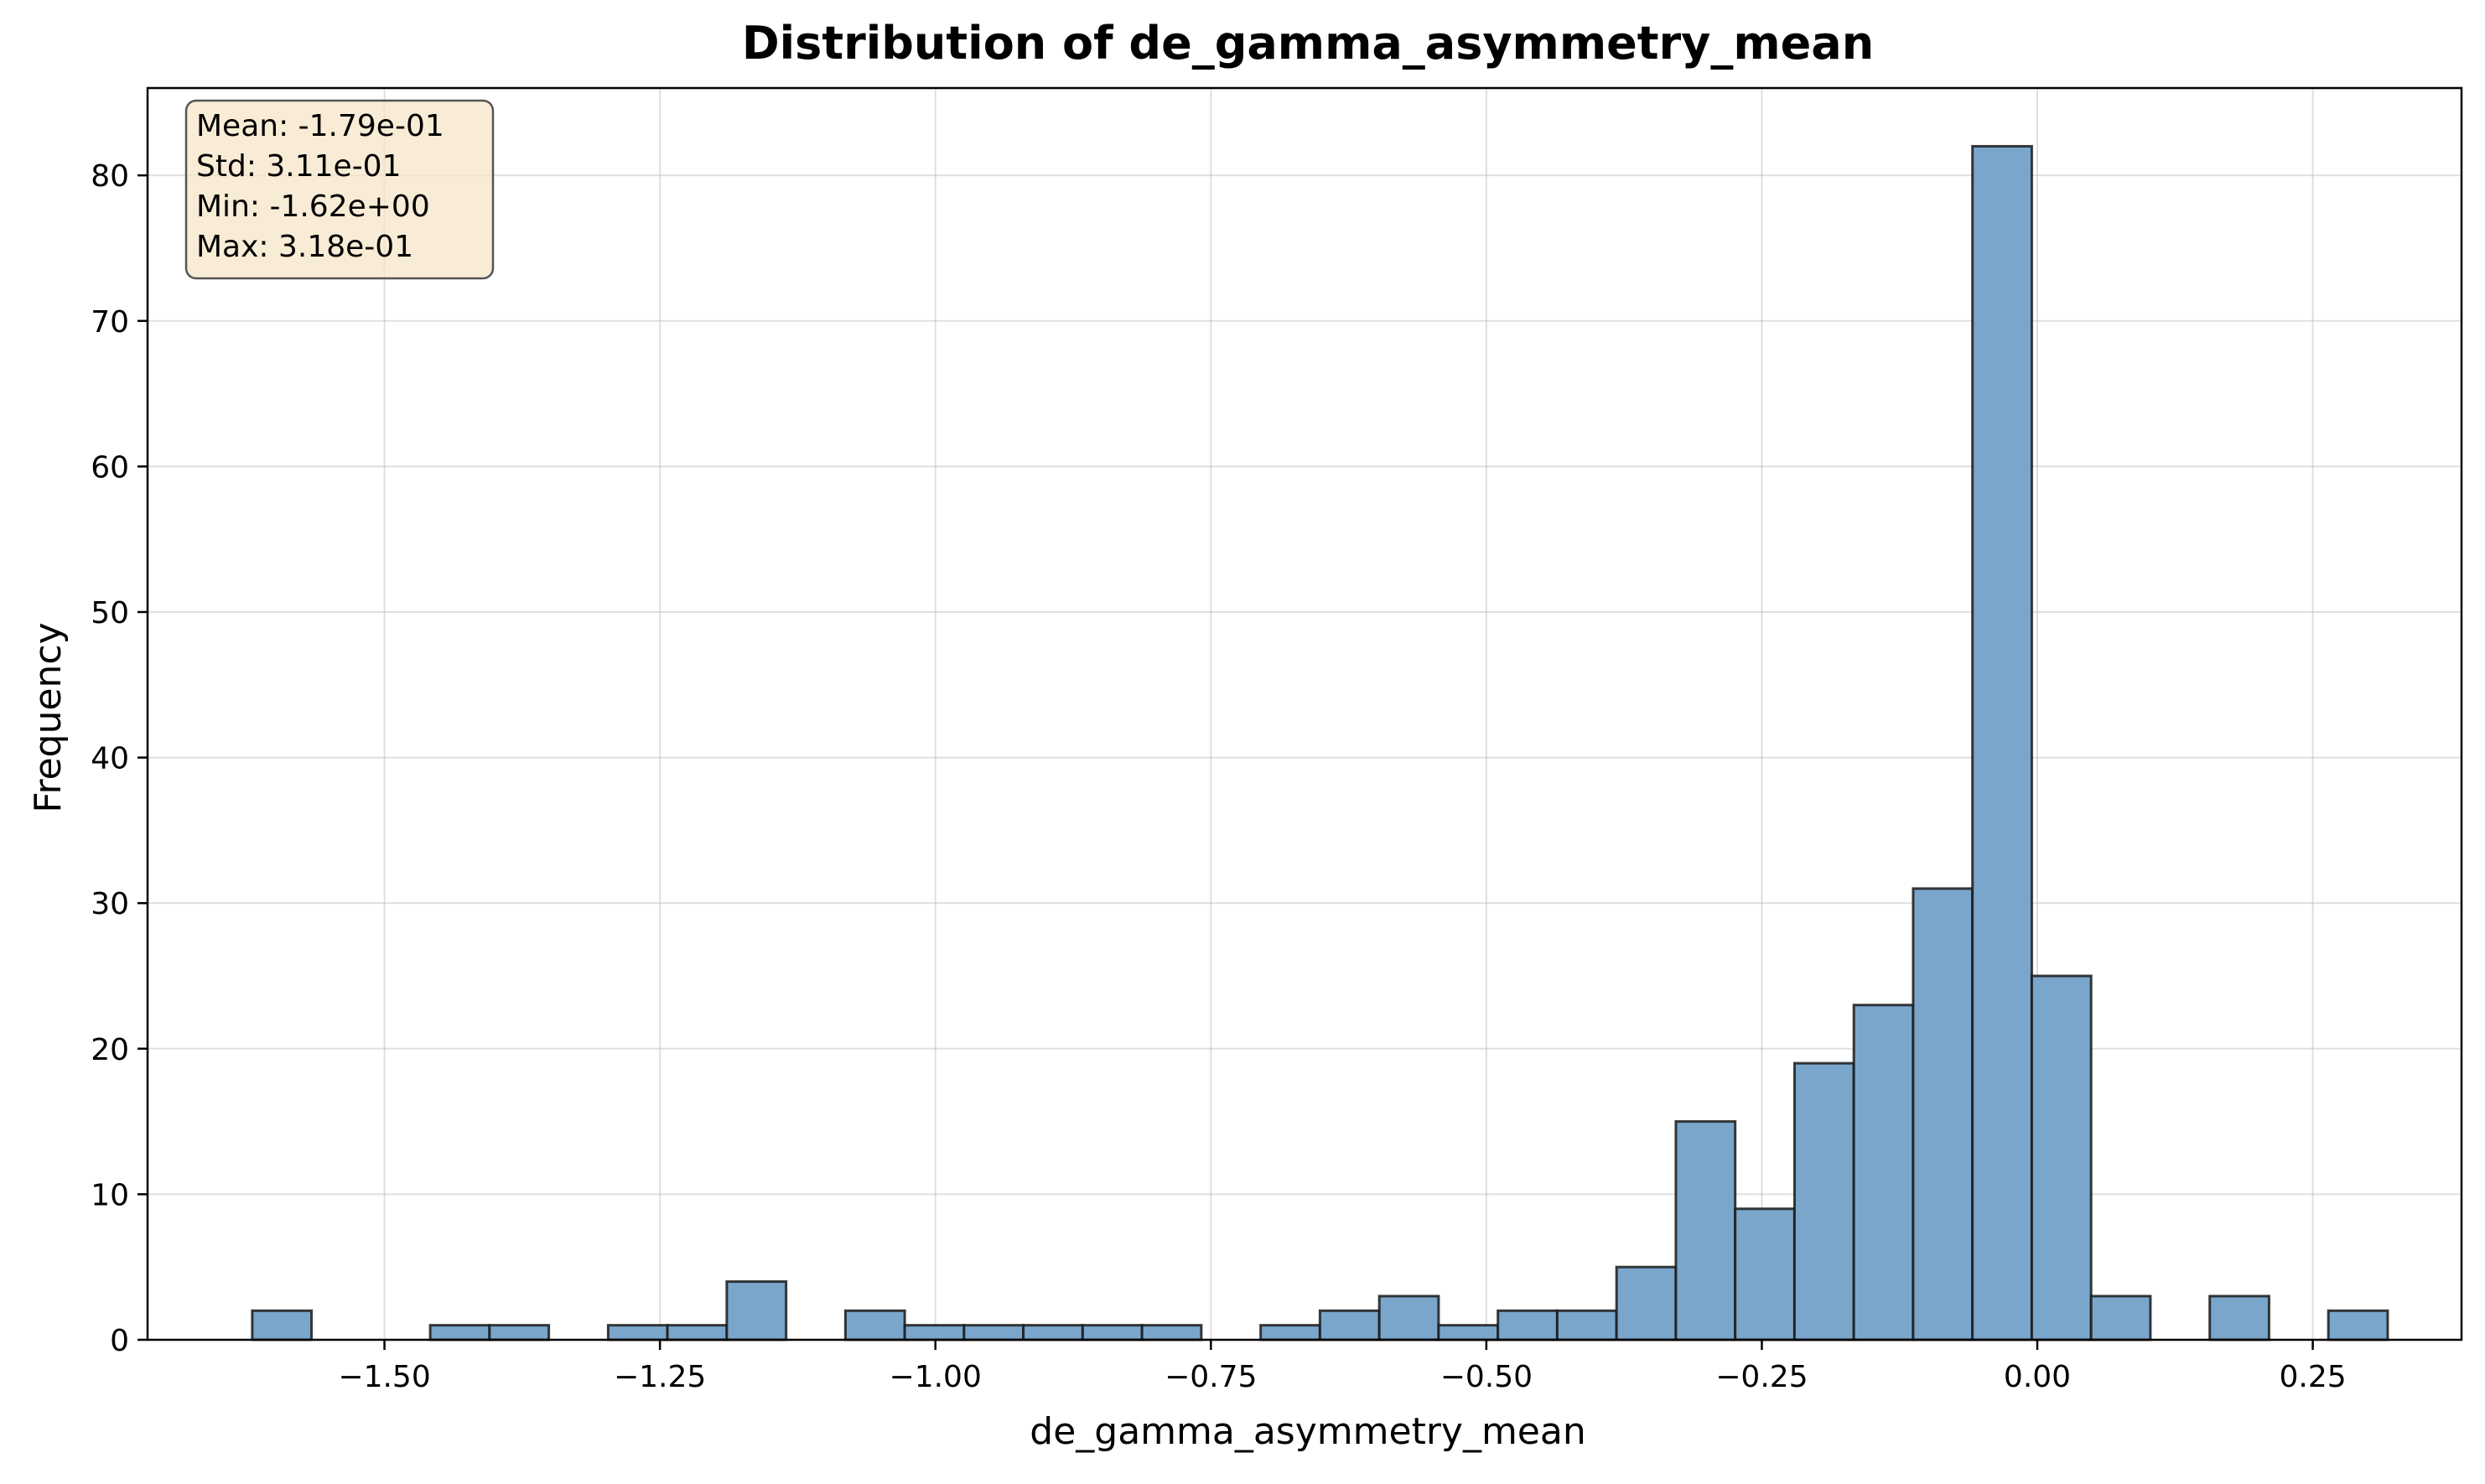  What do you see at coordinates (110, 467) in the screenshot?
I see `y-tick-label: 60` at bounding box center [110, 467].